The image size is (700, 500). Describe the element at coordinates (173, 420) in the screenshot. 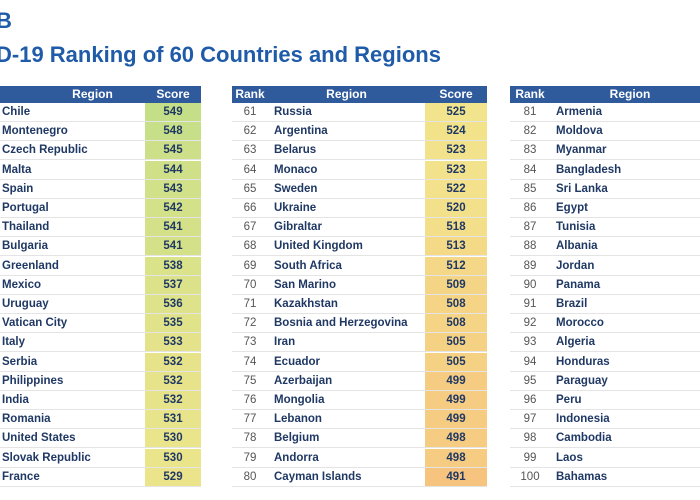

I see `score-cell: 531` at that location.